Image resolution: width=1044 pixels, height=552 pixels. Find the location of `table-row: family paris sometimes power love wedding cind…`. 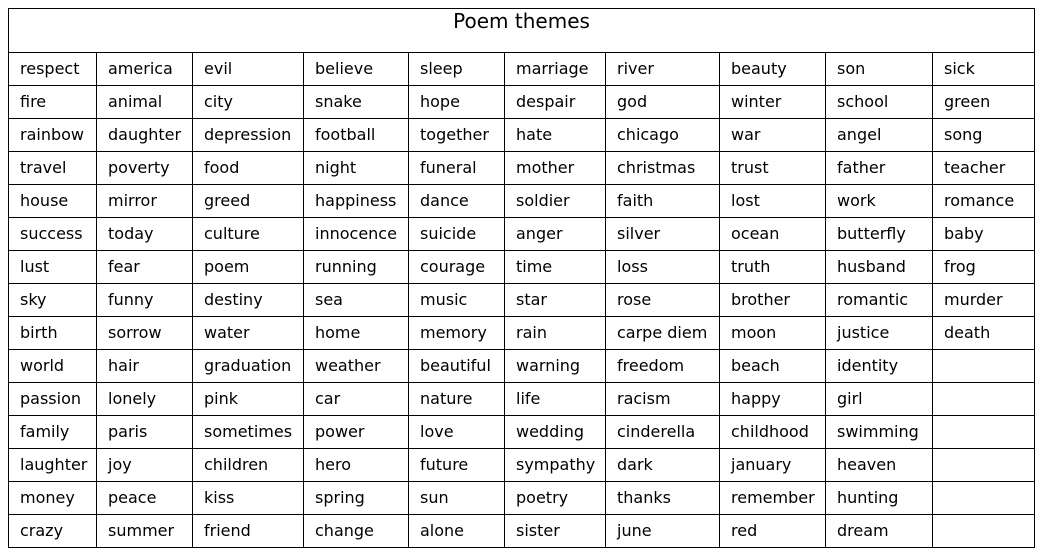

table-row: family paris sometimes power love wedding cind… is located at coordinates (522, 432).